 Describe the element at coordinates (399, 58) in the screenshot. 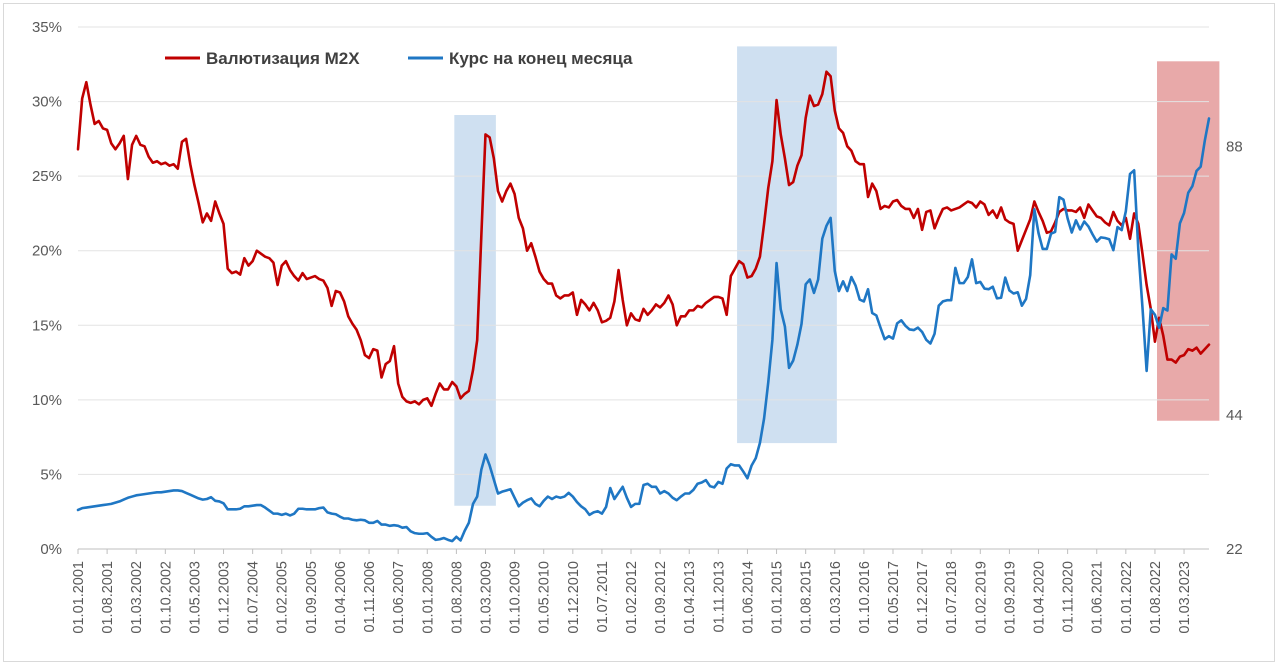

I see `legend: Валютизация M2X Курс на конец месяца` at that location.